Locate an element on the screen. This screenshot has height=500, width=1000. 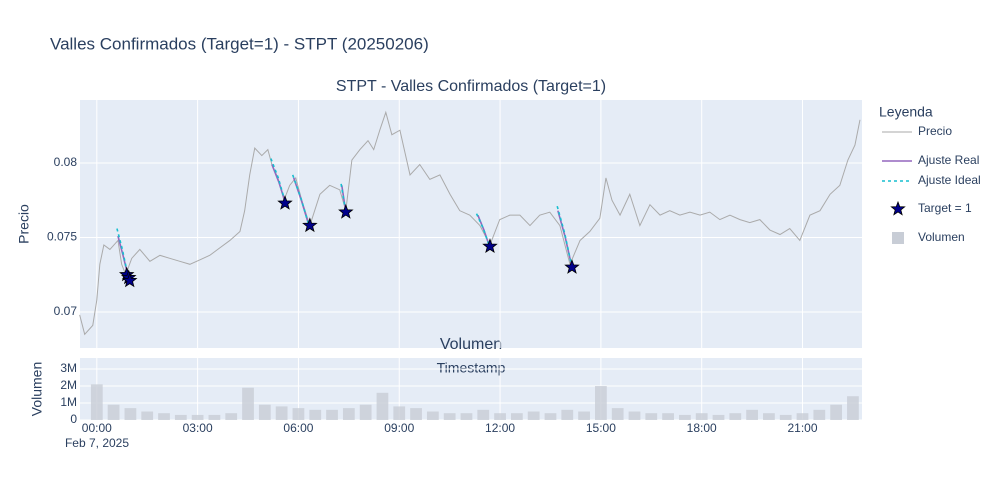
date-label: Feb 7, 2025 is located at coordinates (97, 443).